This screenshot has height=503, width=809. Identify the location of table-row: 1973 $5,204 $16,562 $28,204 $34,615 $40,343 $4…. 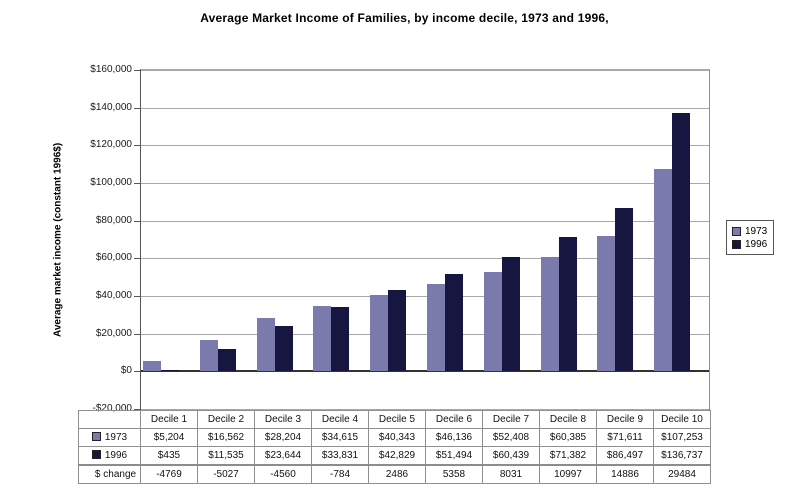
(394, 437).